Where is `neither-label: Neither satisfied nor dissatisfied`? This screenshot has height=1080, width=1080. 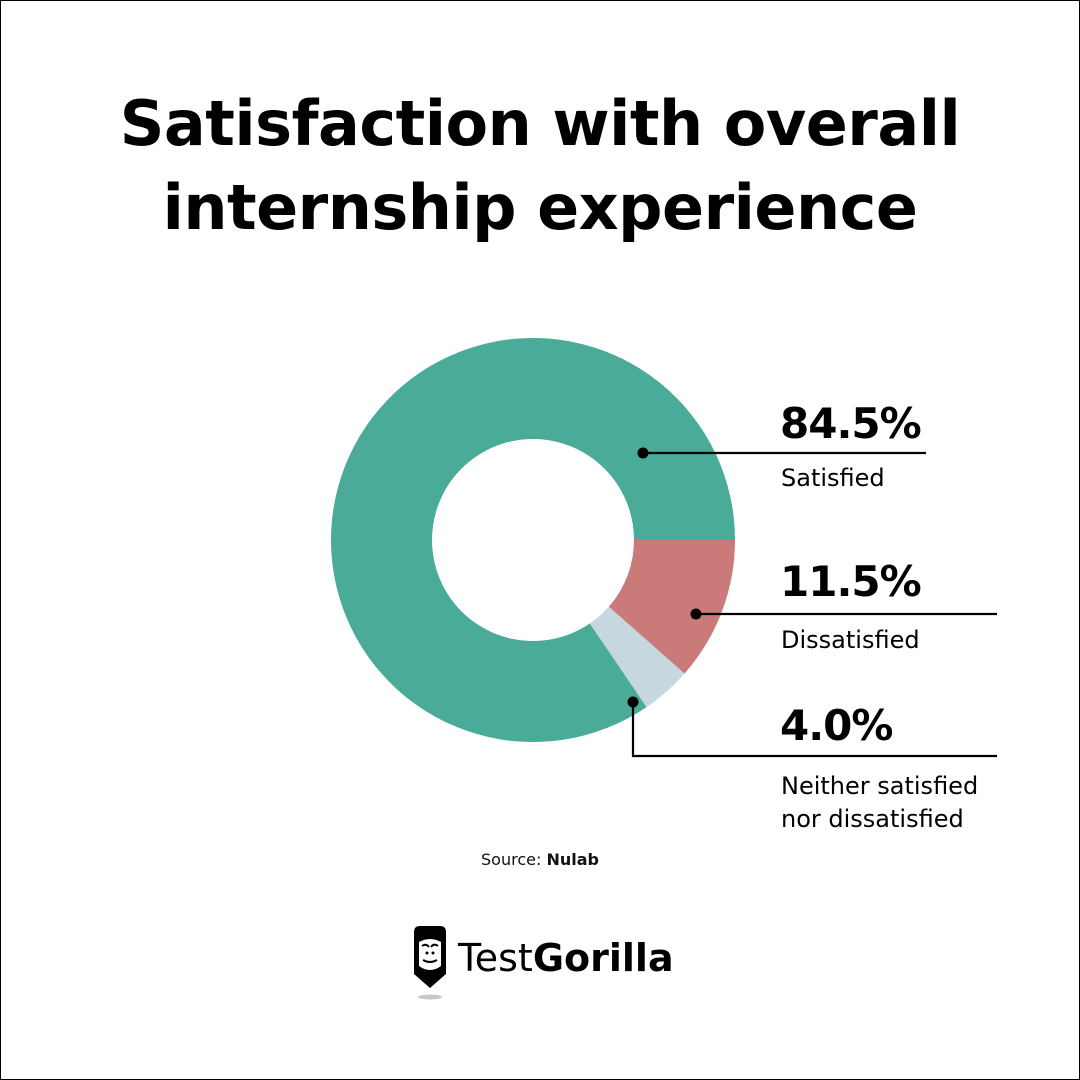 neither-label: Neither satisfied nor dissatisfied is located at coordinates (879, 803).